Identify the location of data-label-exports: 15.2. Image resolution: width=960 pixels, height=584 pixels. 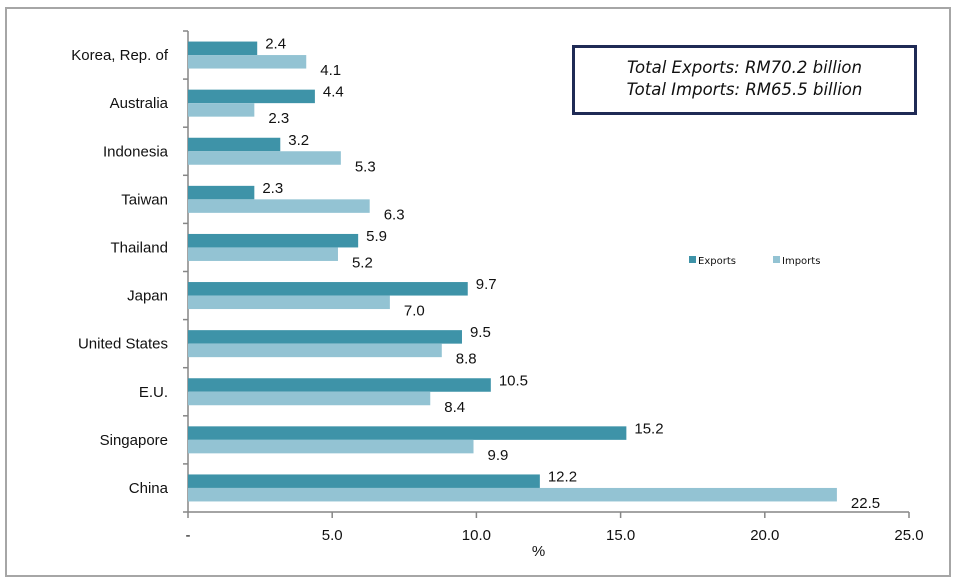
(648, 428).